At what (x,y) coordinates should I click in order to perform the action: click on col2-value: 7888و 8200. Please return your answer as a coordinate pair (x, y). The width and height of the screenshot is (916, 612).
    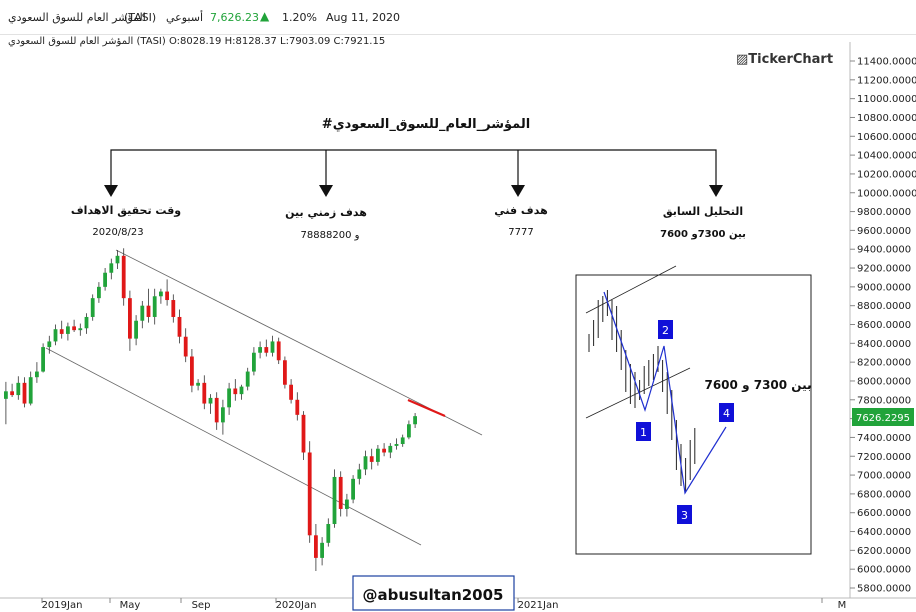
    Looking at the image, I should click on (330, 235).